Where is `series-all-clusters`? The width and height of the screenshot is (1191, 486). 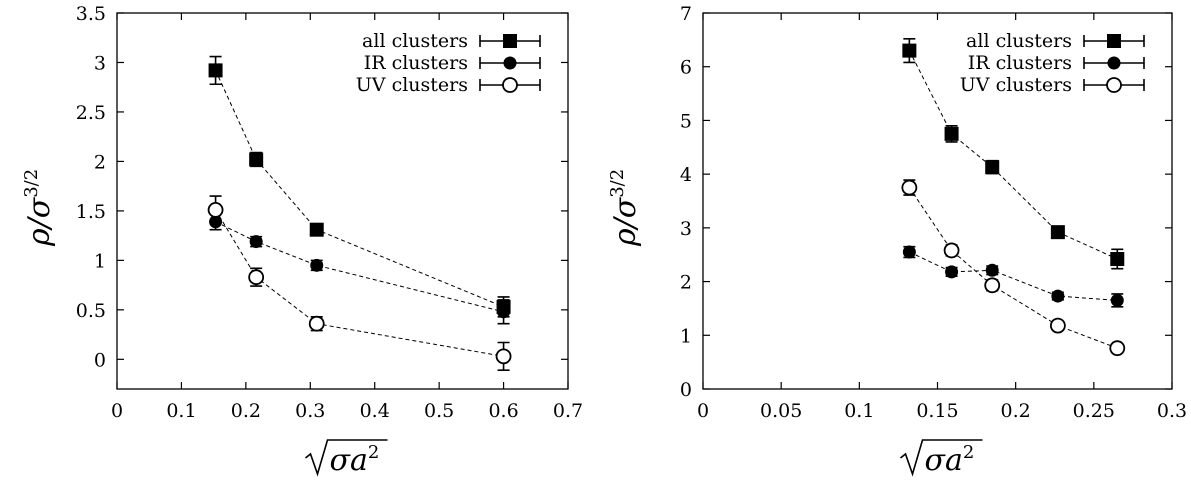
series-all-clusters is located at coordinates (1013, 153).